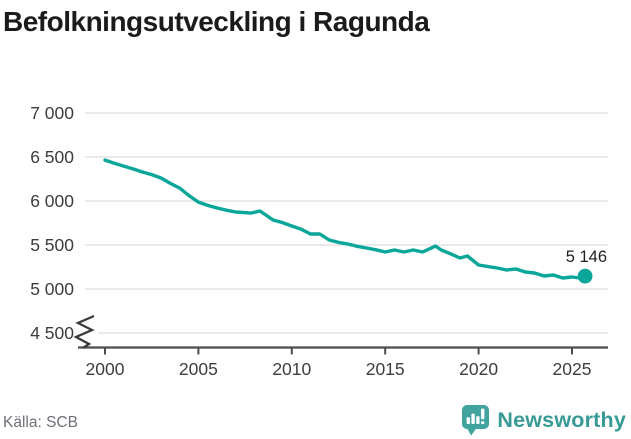  Describe the element at coordinates (572, 369) in the screenshot. I see `x-tick-label: 2025` at that location.